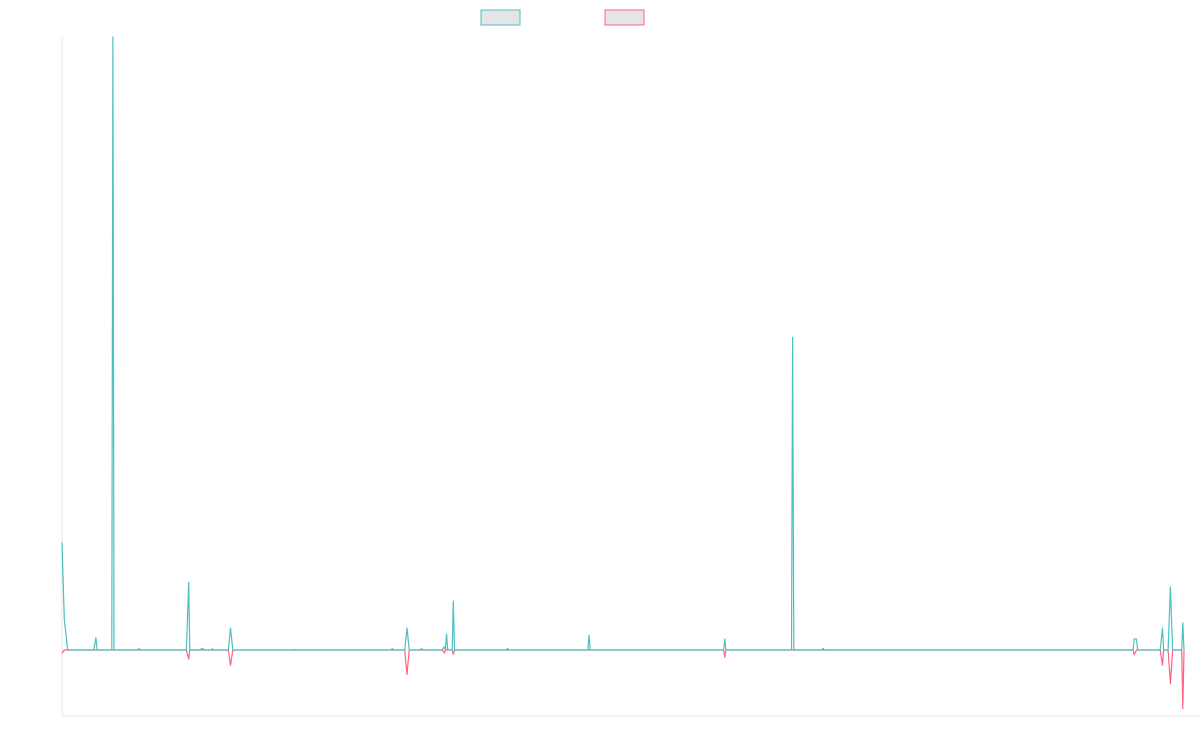  What do you see at coordinates (562, 17) in the screenshot?
I see `legend` at bounding box center [562, 17].